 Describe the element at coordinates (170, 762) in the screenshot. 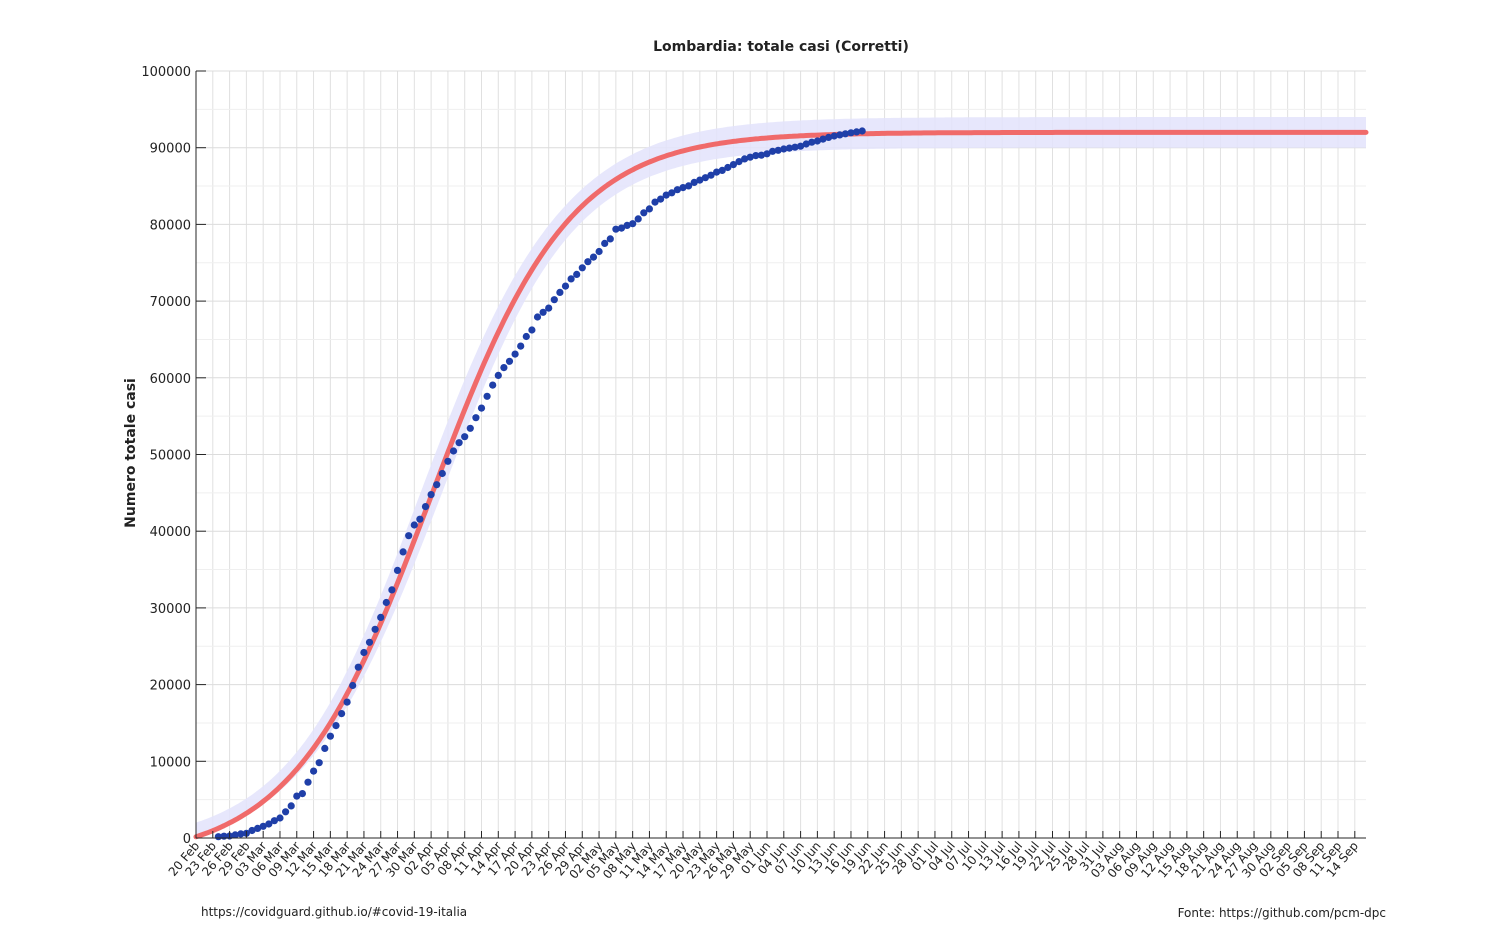

I see `y-tick-label: 10000` at that location.